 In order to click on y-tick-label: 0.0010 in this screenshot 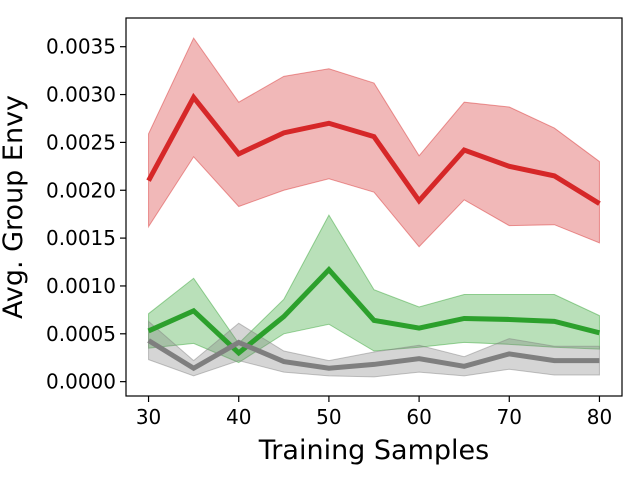, I will do `click(81, 286)`.